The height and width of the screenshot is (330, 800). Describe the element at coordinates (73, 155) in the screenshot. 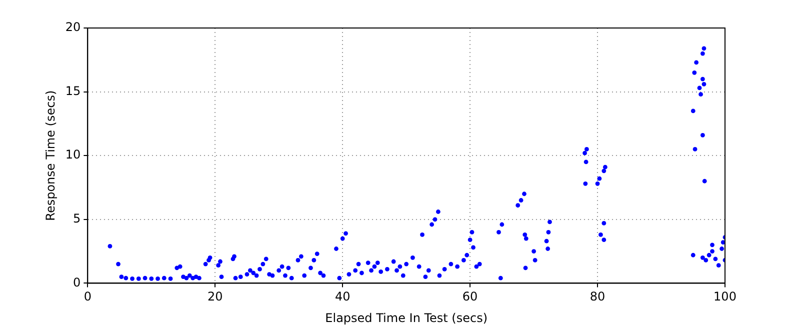

I see `y-tick-label: 10` at that location.